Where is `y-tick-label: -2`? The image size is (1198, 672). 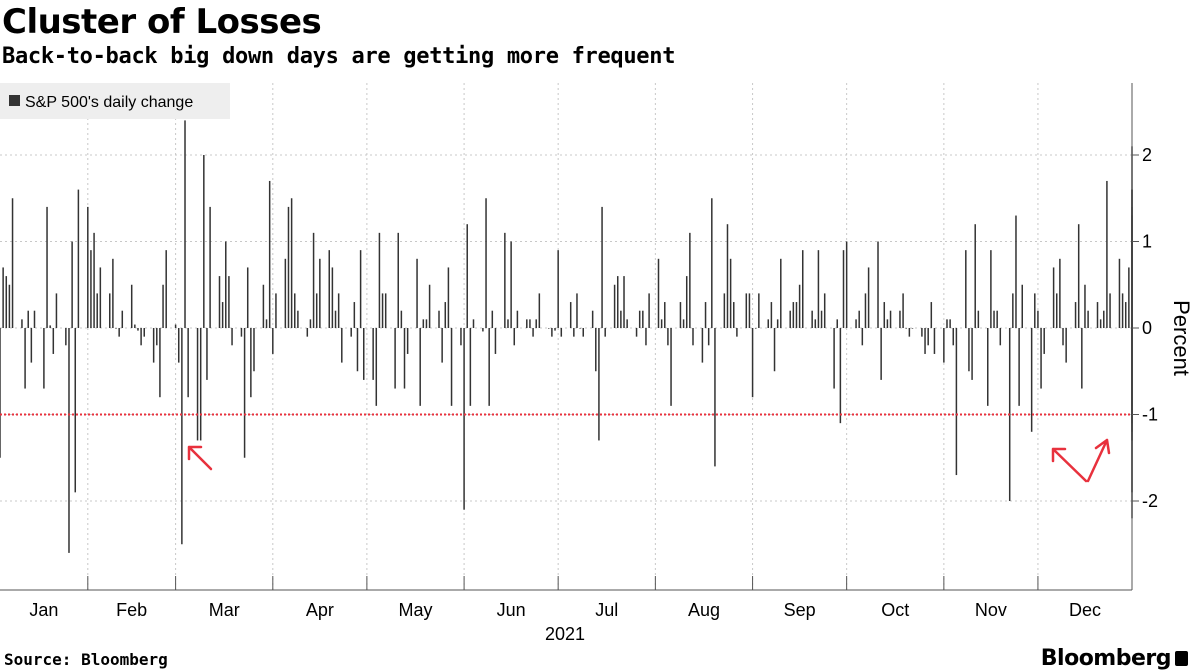
y-tick-label: -2 is located at coordinates (1150, 501).